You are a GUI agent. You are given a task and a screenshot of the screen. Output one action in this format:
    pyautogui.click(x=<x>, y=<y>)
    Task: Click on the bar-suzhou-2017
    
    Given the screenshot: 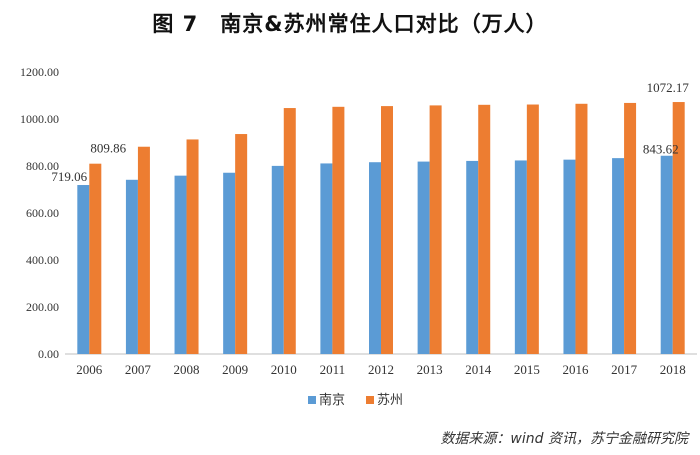 What is the action you would take?
    pyautogui.click(x=630, y=228)
    